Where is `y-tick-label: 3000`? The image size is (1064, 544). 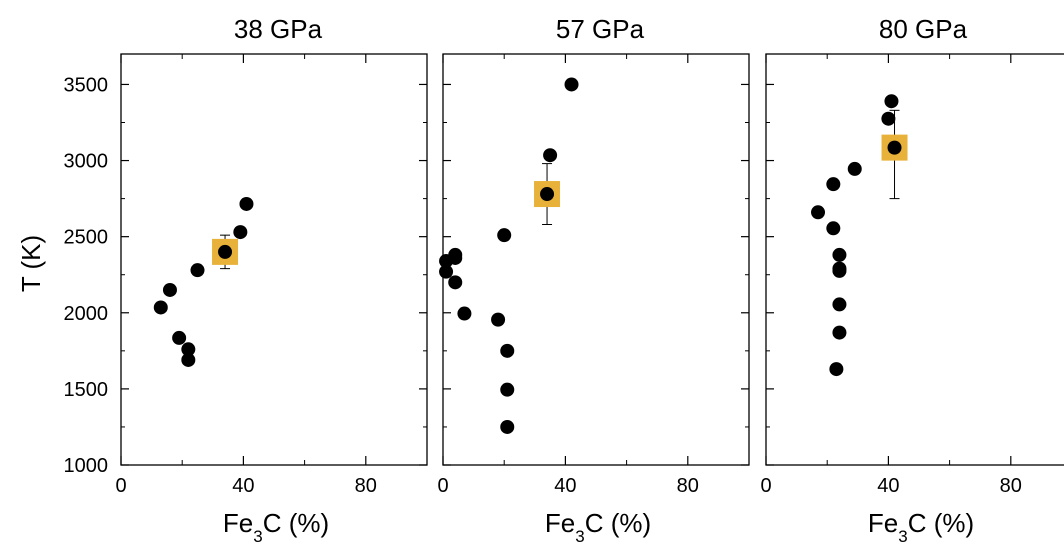 y-tick-label: 3000 is located at coordinates (86, 162).